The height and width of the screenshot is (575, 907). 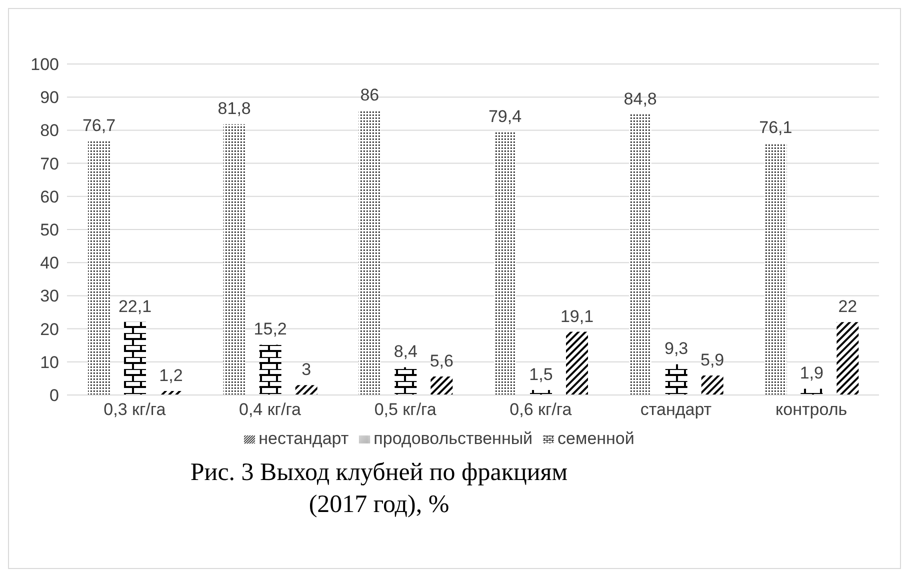 I want to click on x-tick-label: 0,5 кг/га, so click(x=405, y=410).